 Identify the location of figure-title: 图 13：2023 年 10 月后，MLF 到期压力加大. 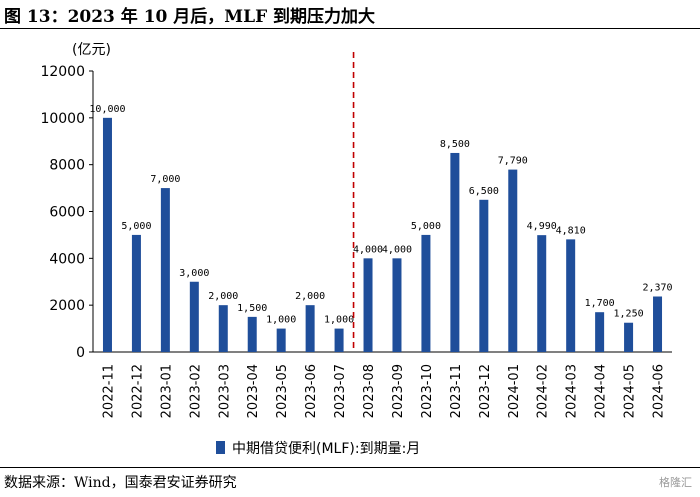
(190, 17).